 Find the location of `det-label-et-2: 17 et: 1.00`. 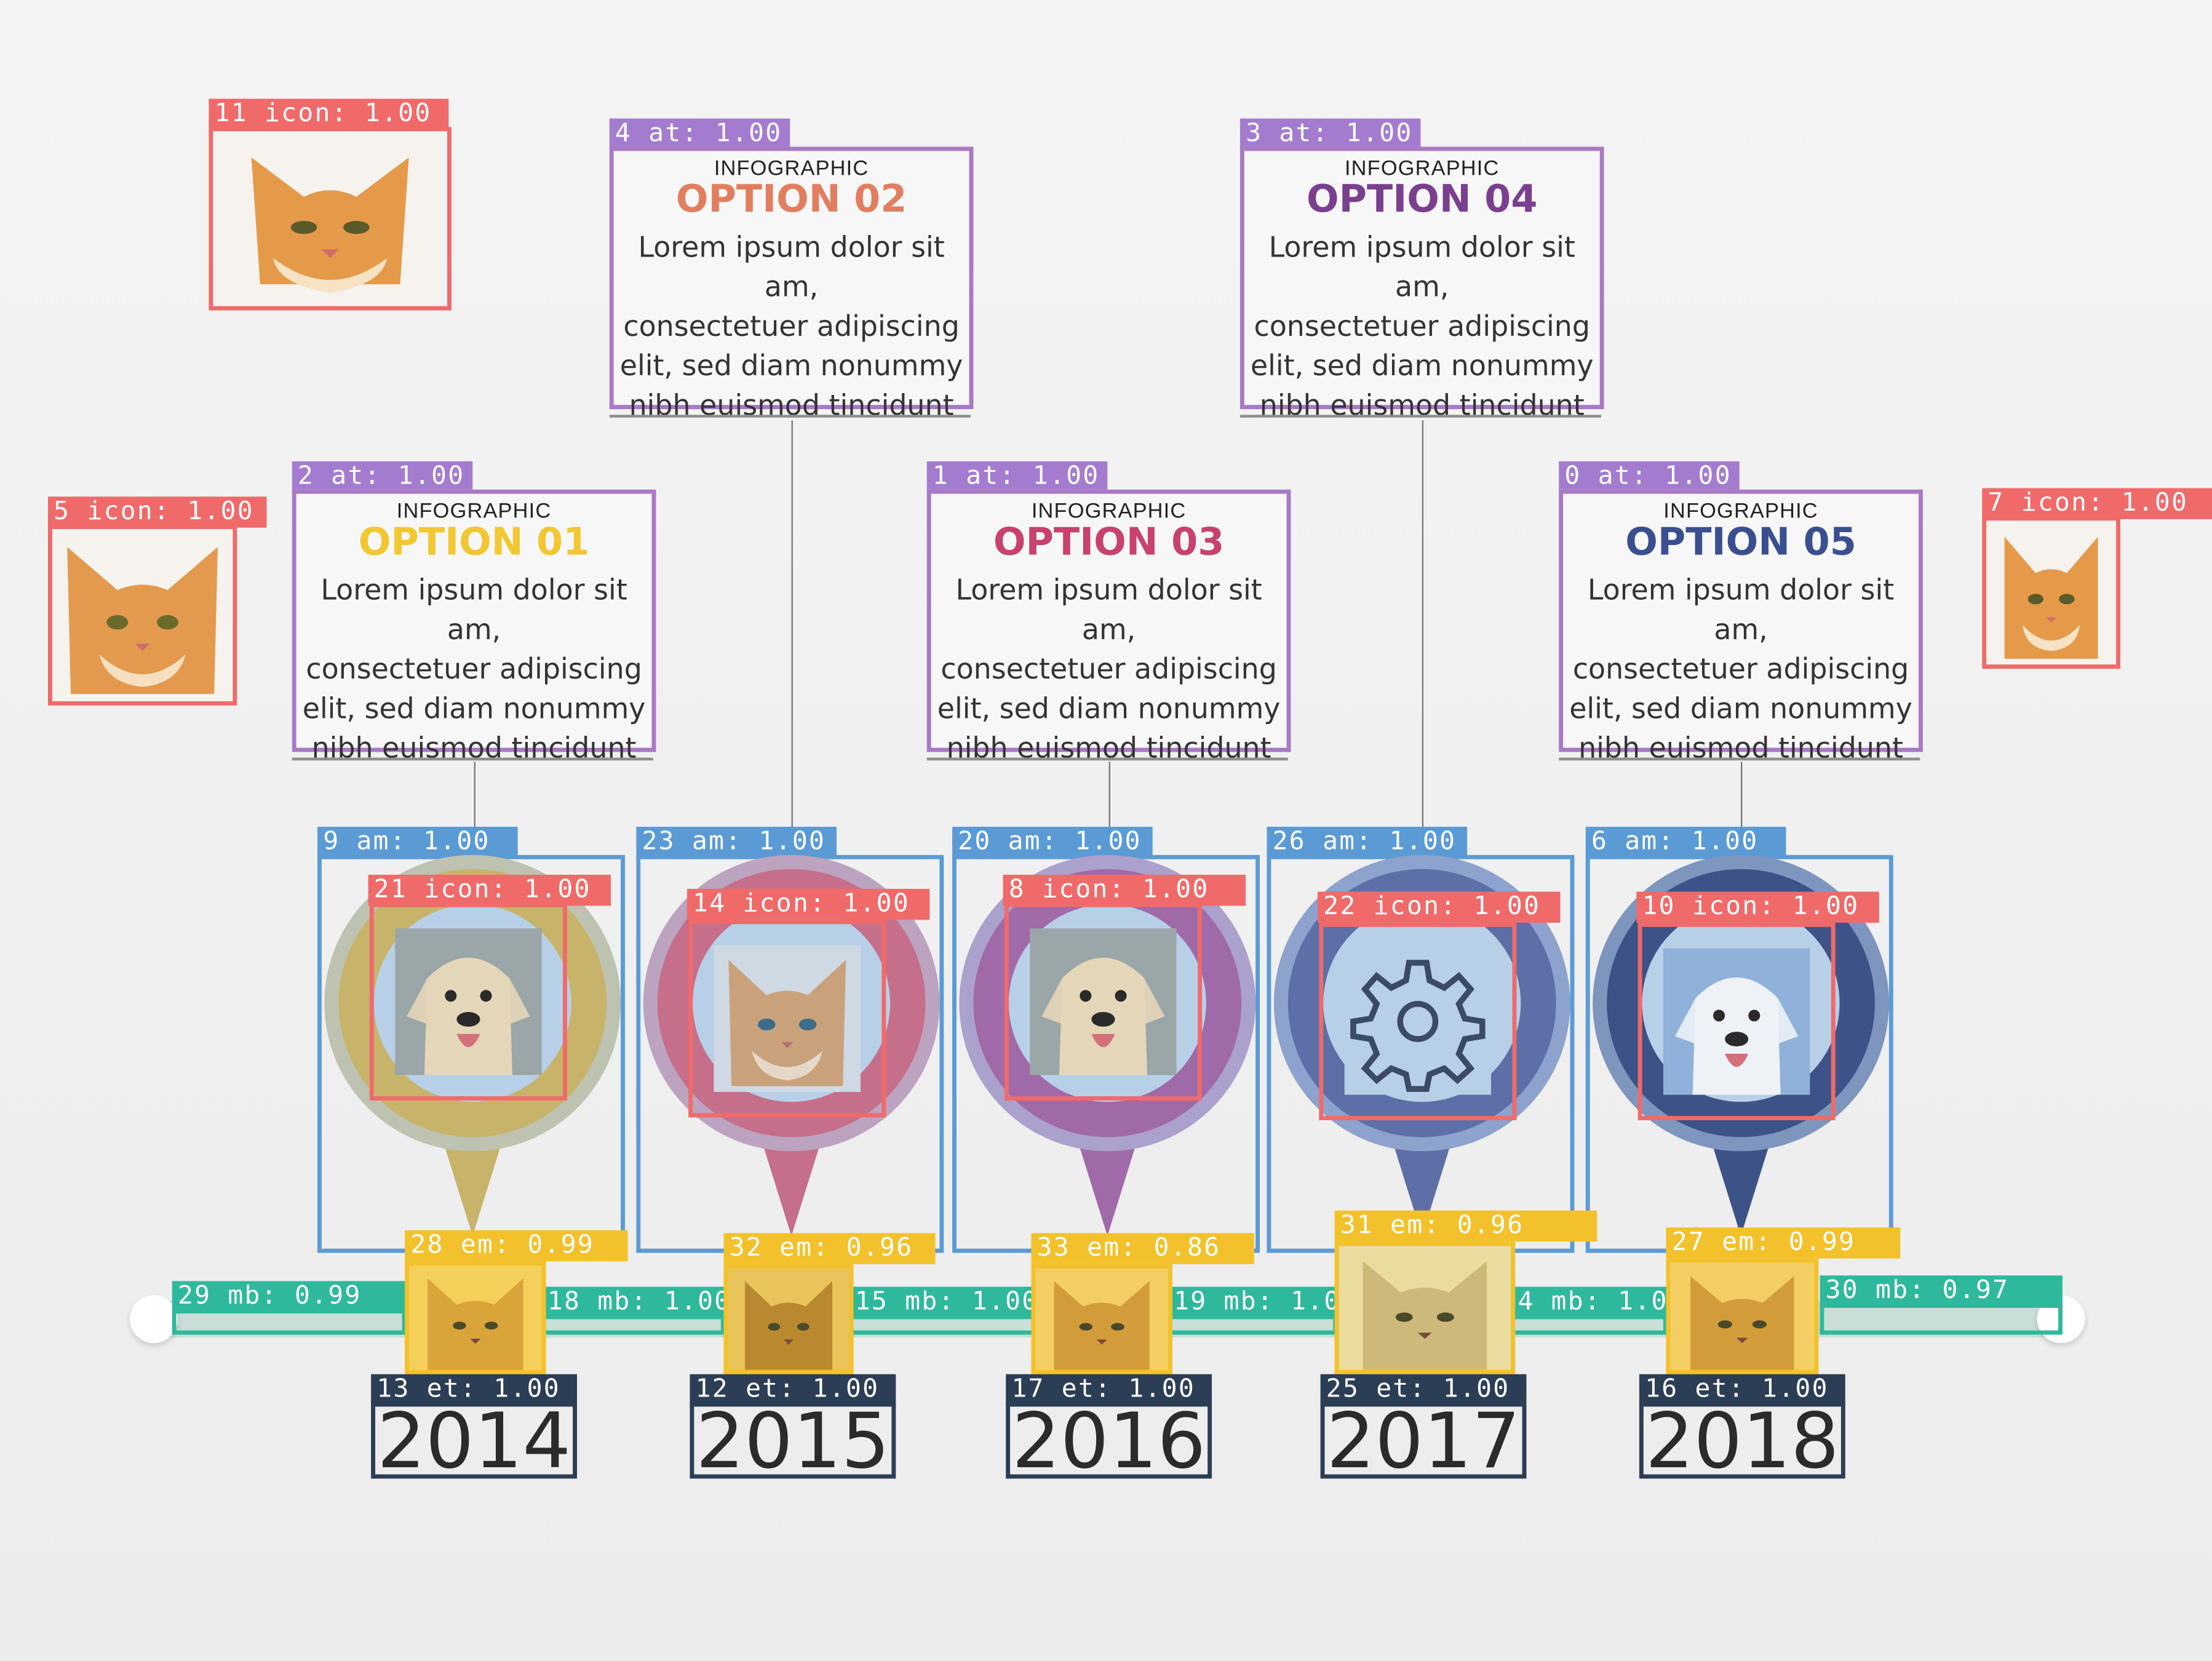

det-label-et-2: 17 et: 1.00 is located at coordinates (1109, 1390).